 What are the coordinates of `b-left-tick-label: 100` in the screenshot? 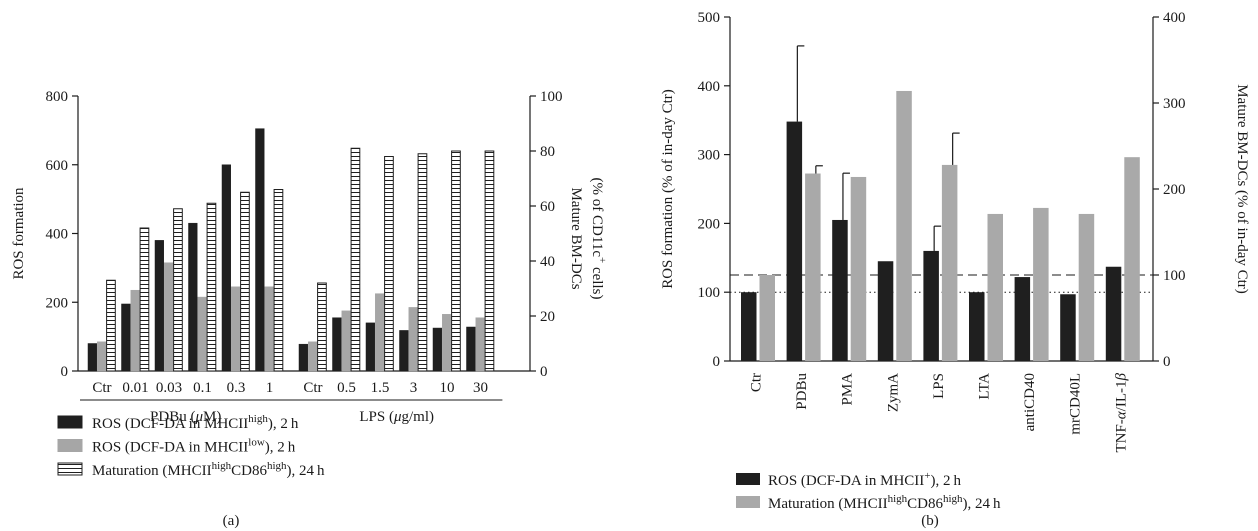 It's located at (709, 293).